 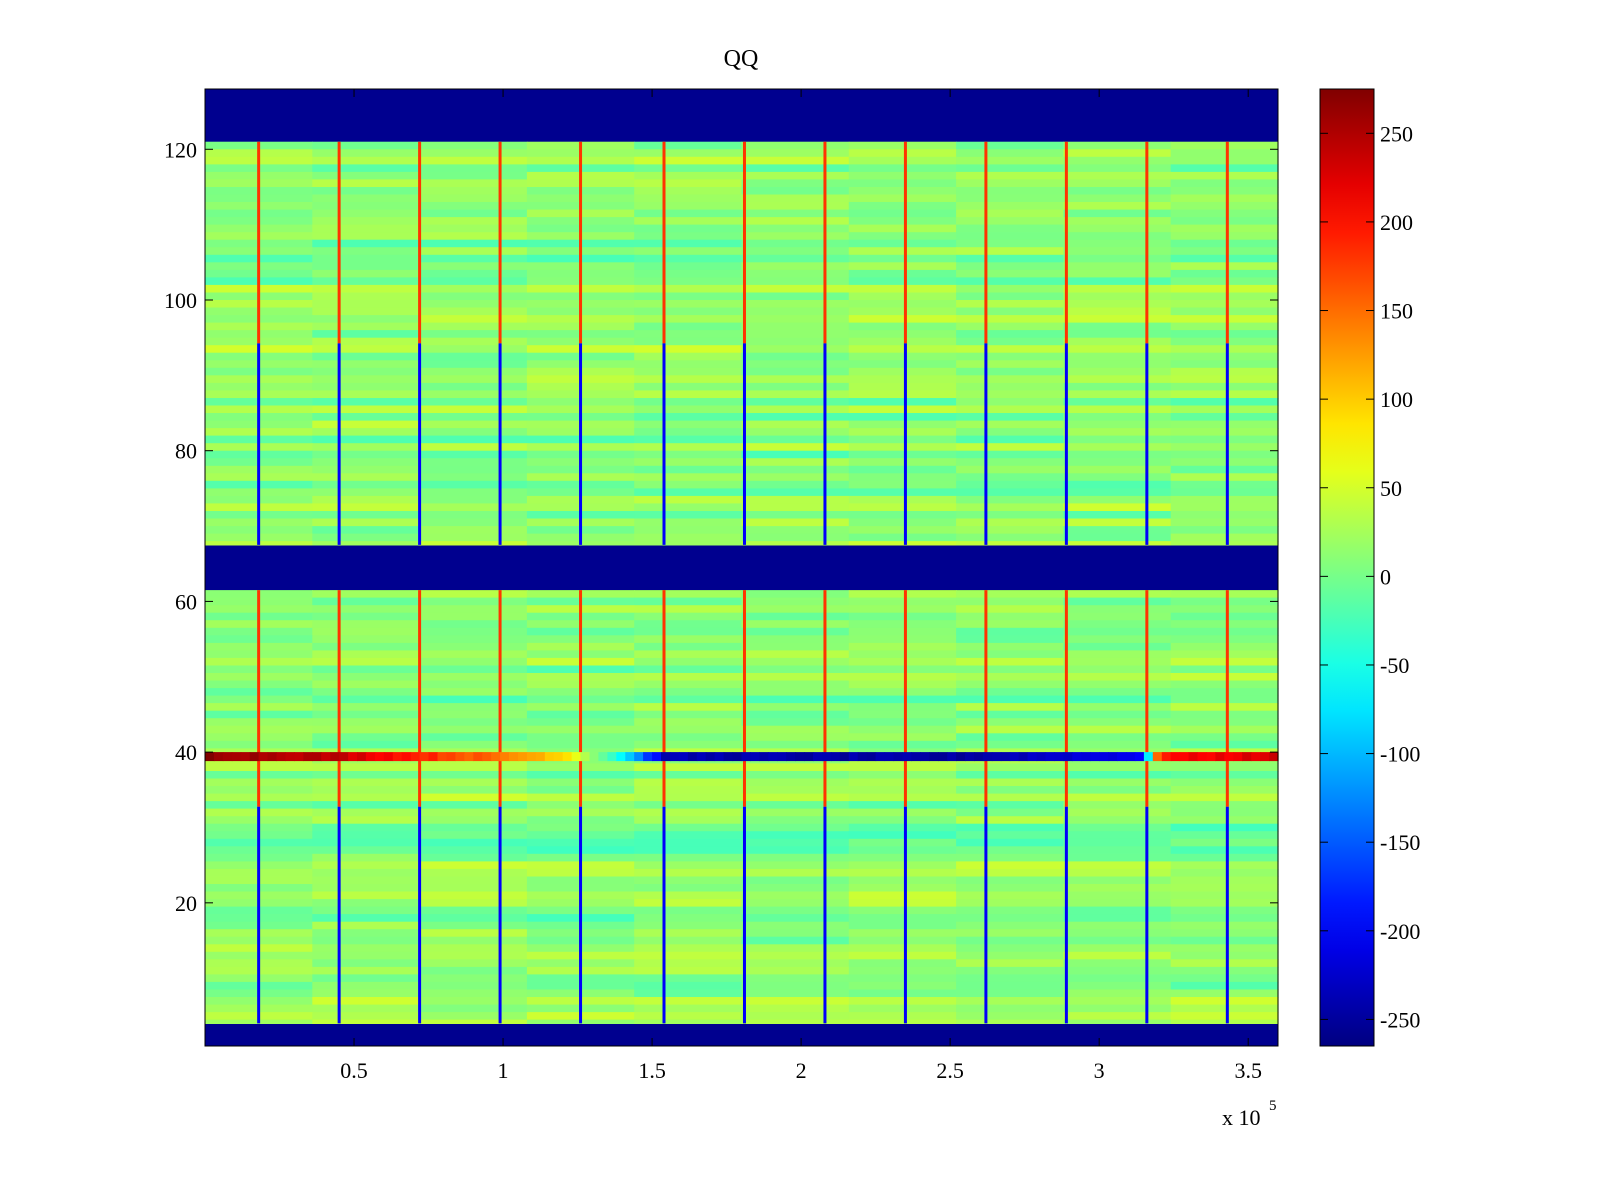 I want to click on colorbar-tick-label: -100, so click(x=1400, y=754).